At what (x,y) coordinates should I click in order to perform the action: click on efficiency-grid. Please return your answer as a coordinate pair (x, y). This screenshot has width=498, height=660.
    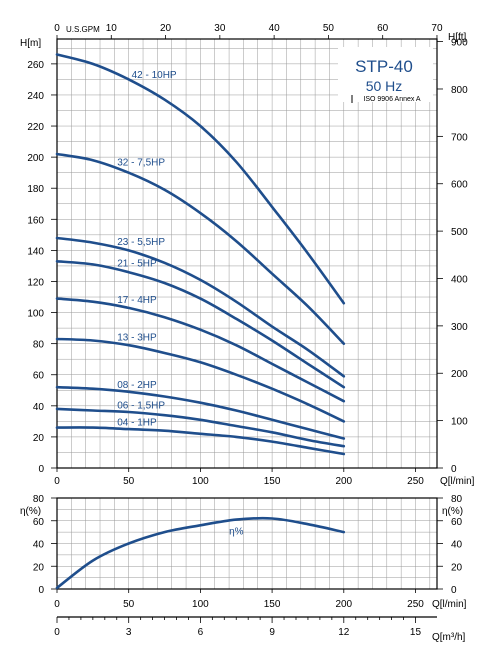
    Looking at the image, I should click on (246, 543).